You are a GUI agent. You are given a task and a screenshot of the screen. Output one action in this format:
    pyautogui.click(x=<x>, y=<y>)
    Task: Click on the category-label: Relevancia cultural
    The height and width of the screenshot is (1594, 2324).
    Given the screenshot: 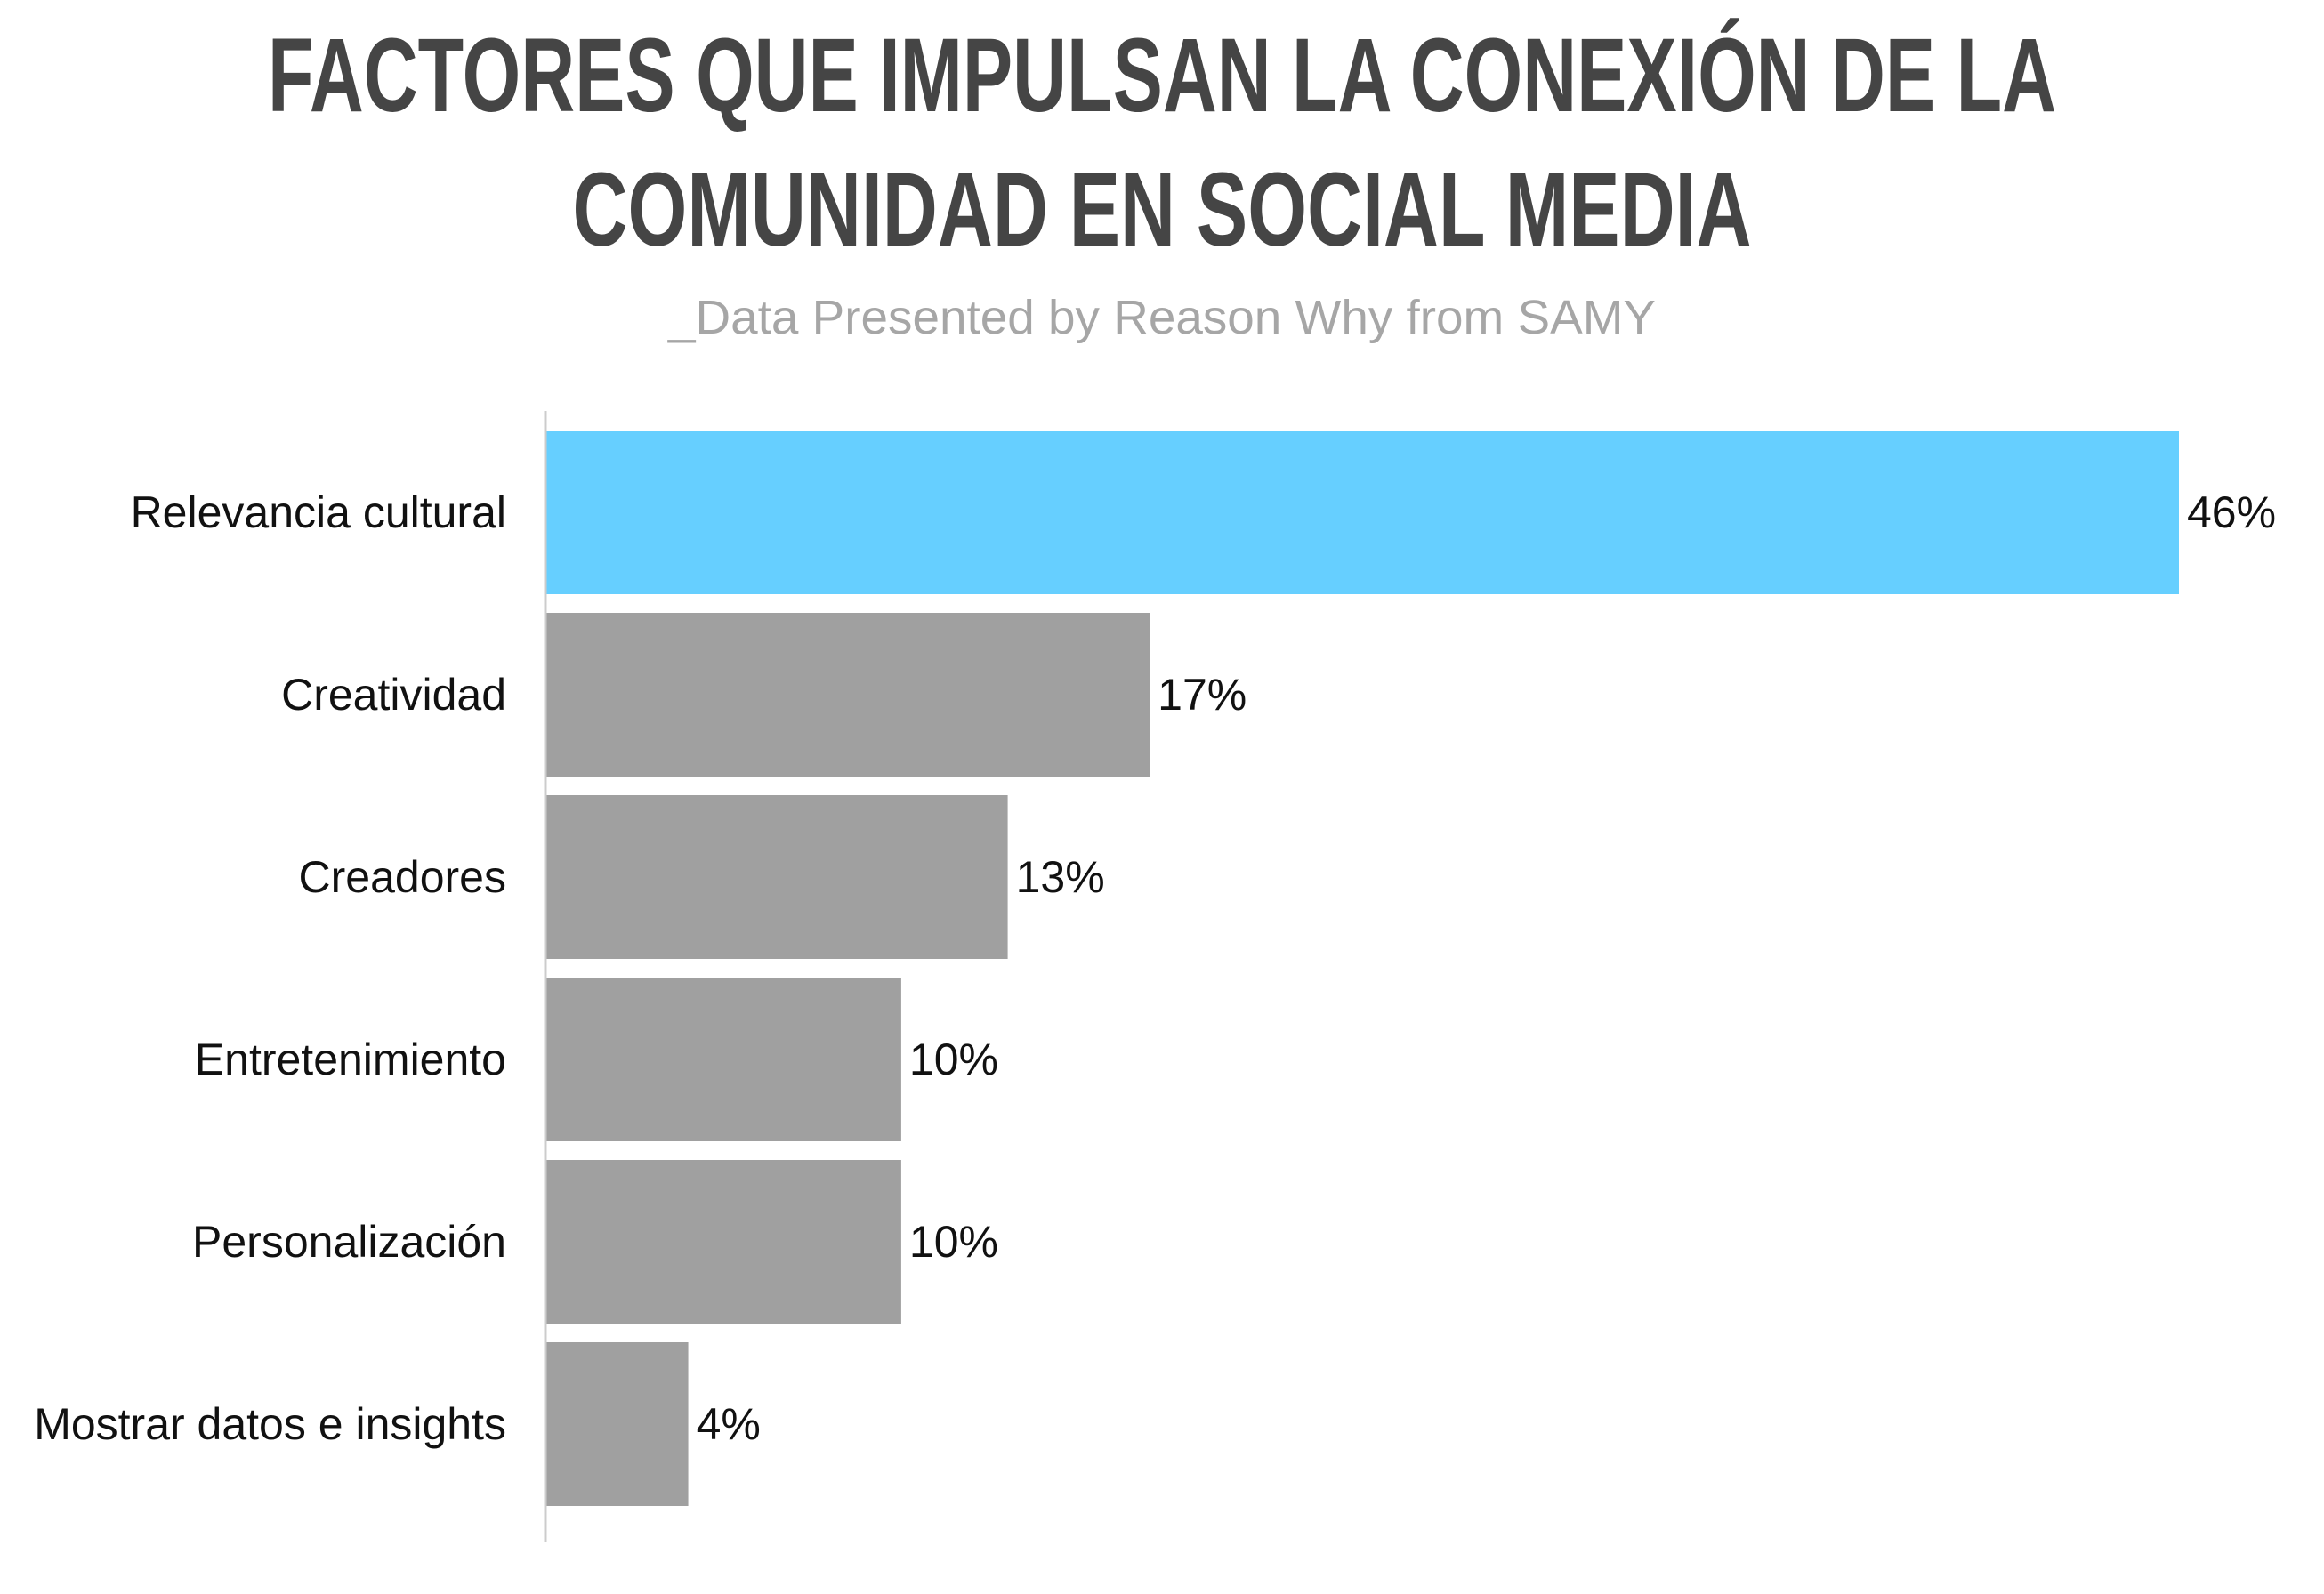 What is the action you would take?
    pyautogui.click(x=318, y=512)
    